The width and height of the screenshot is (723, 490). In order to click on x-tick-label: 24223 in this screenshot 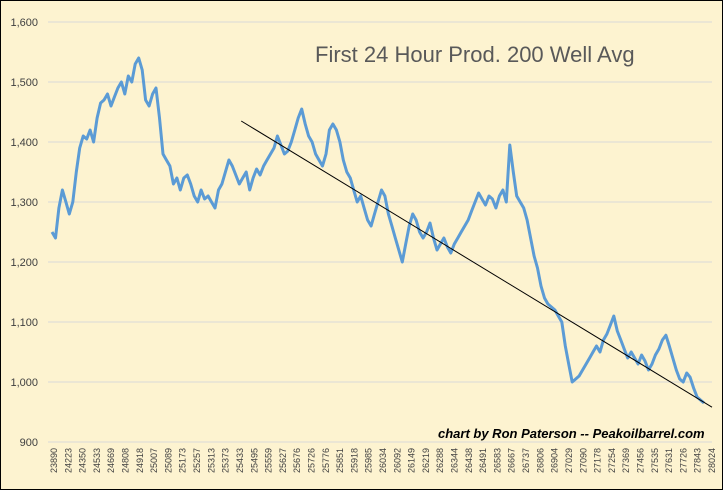, I will do `click(68, 460)`.